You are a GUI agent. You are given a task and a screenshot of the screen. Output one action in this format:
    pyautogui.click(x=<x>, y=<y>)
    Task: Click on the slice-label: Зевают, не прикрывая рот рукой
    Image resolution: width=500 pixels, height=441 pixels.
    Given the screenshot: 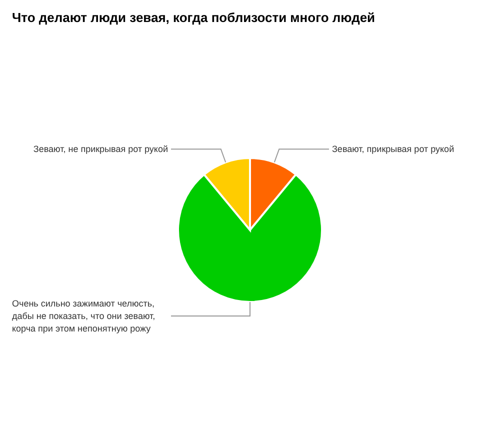 What is the action you would take?
    pyautogui.click(x=100, y=149)
    